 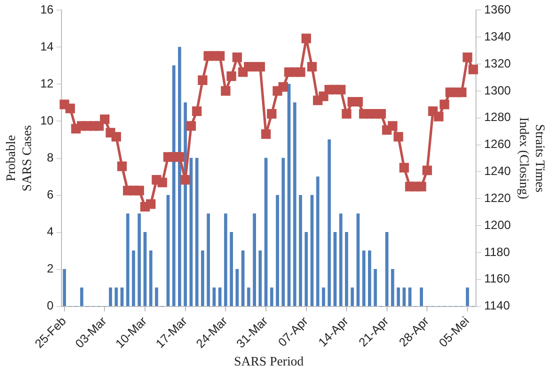 I want to click on y2-tick-label: 1160, so click(x=497, y=279).